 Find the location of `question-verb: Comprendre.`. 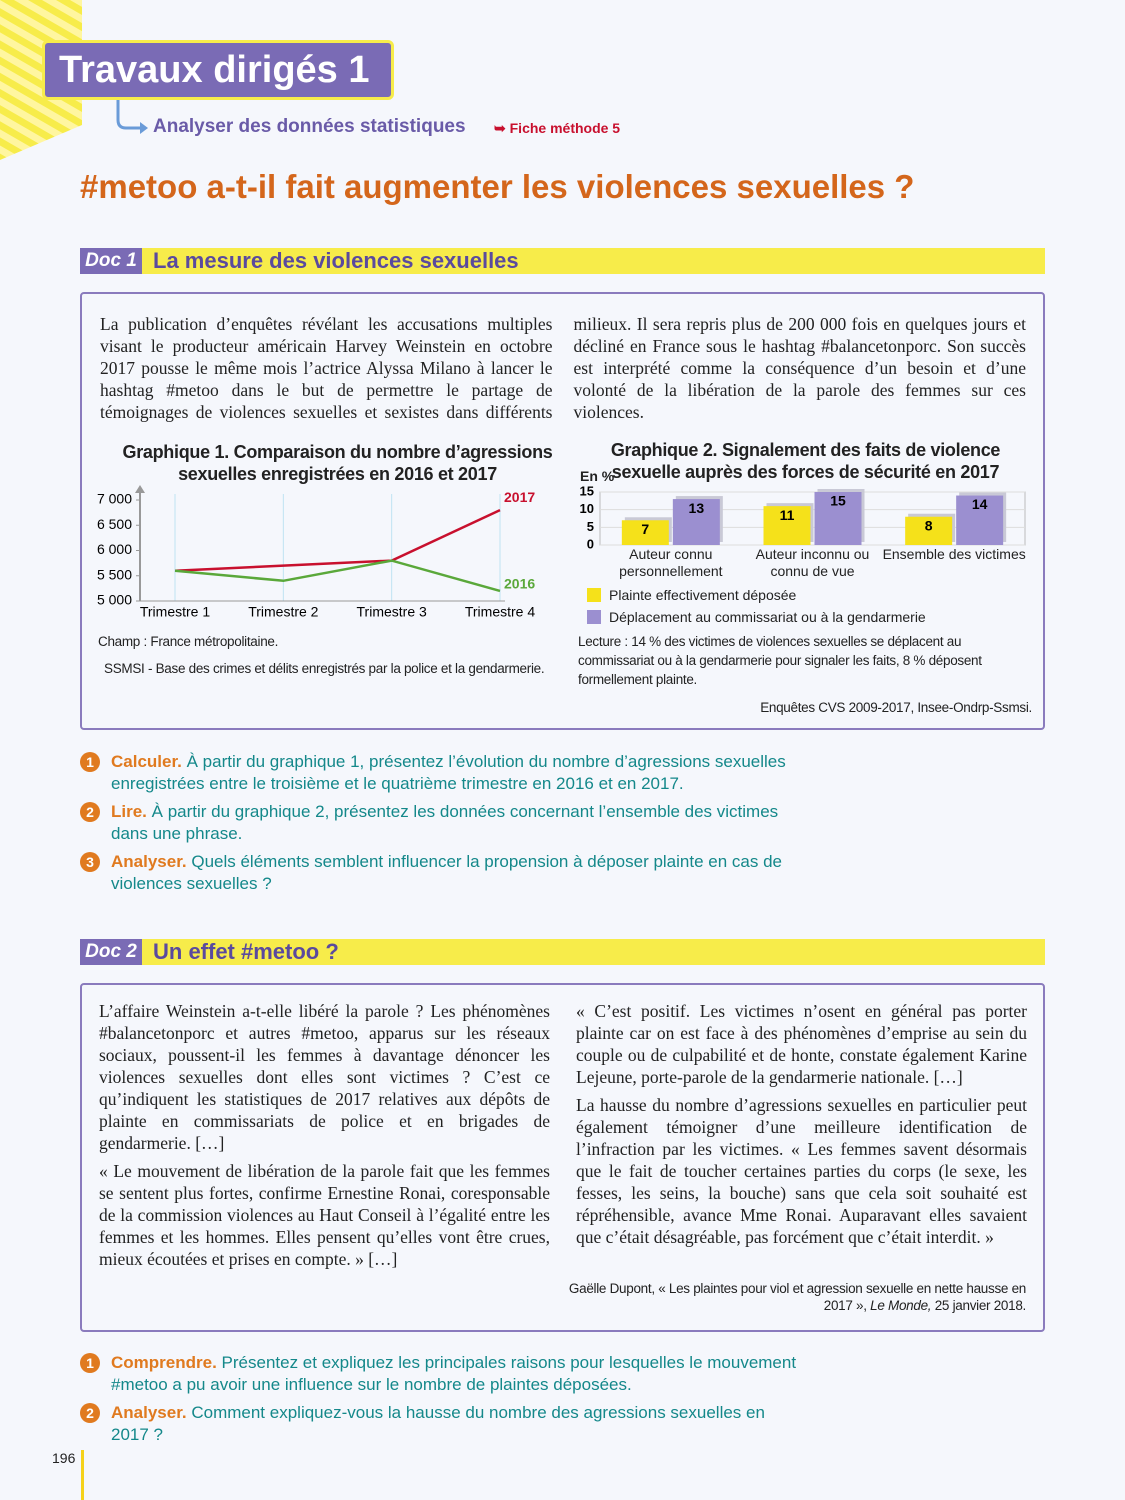

question-verb: Comprendre. is located at coordinates (164, 1362).